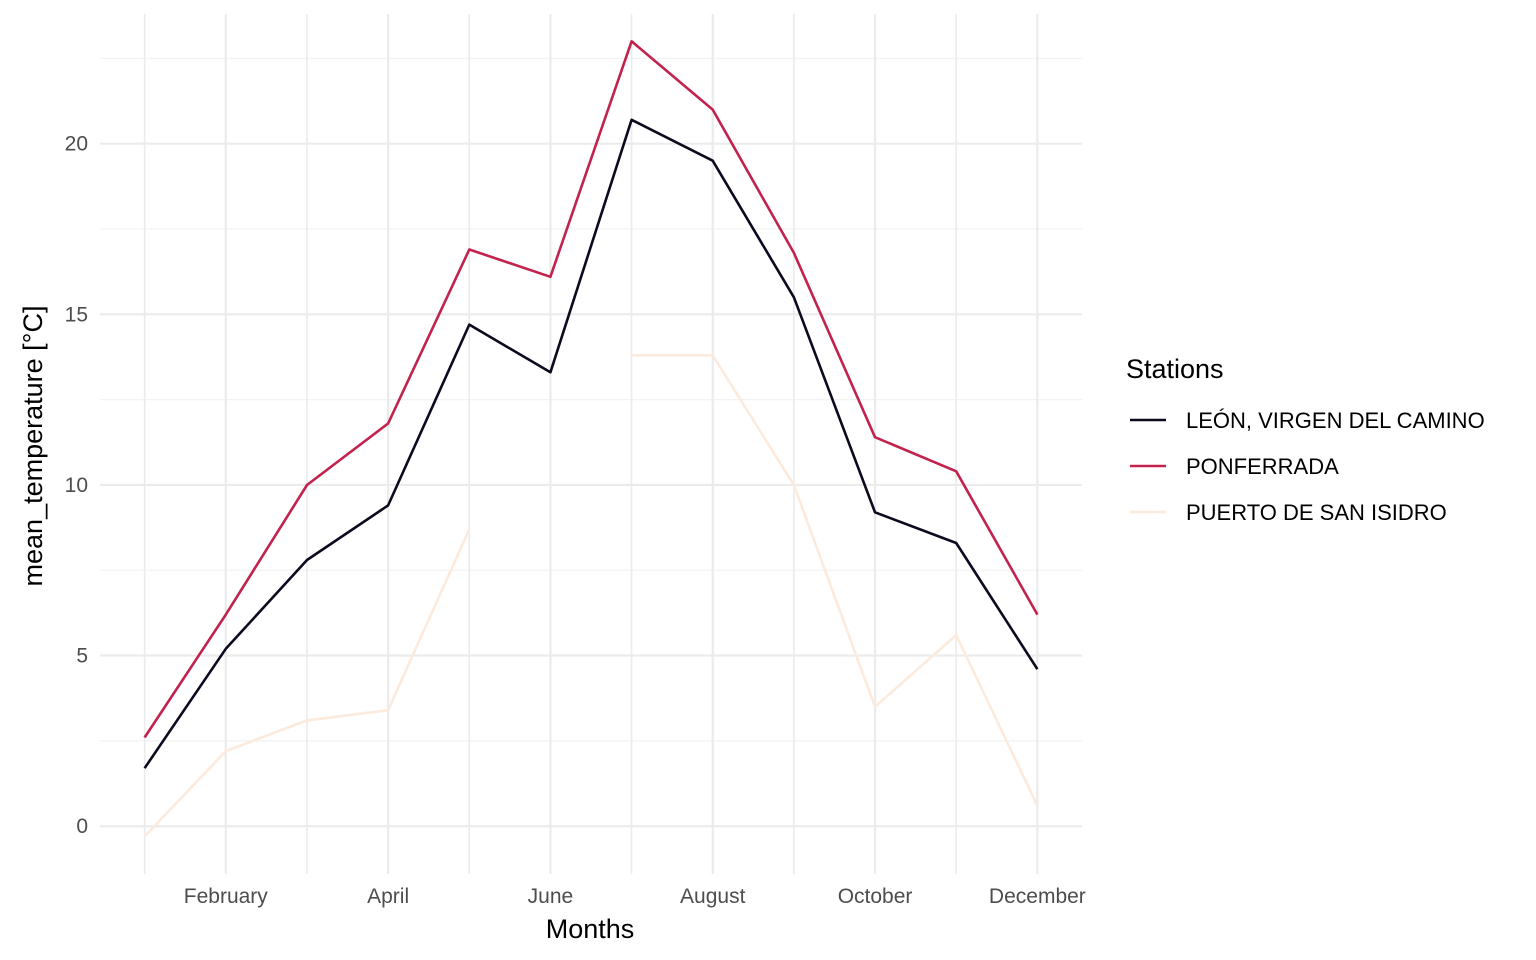 Image resolution: width=1536 pixels, height=960 pixels. I want to click on legend-title: Stations, so click(1175, 369).